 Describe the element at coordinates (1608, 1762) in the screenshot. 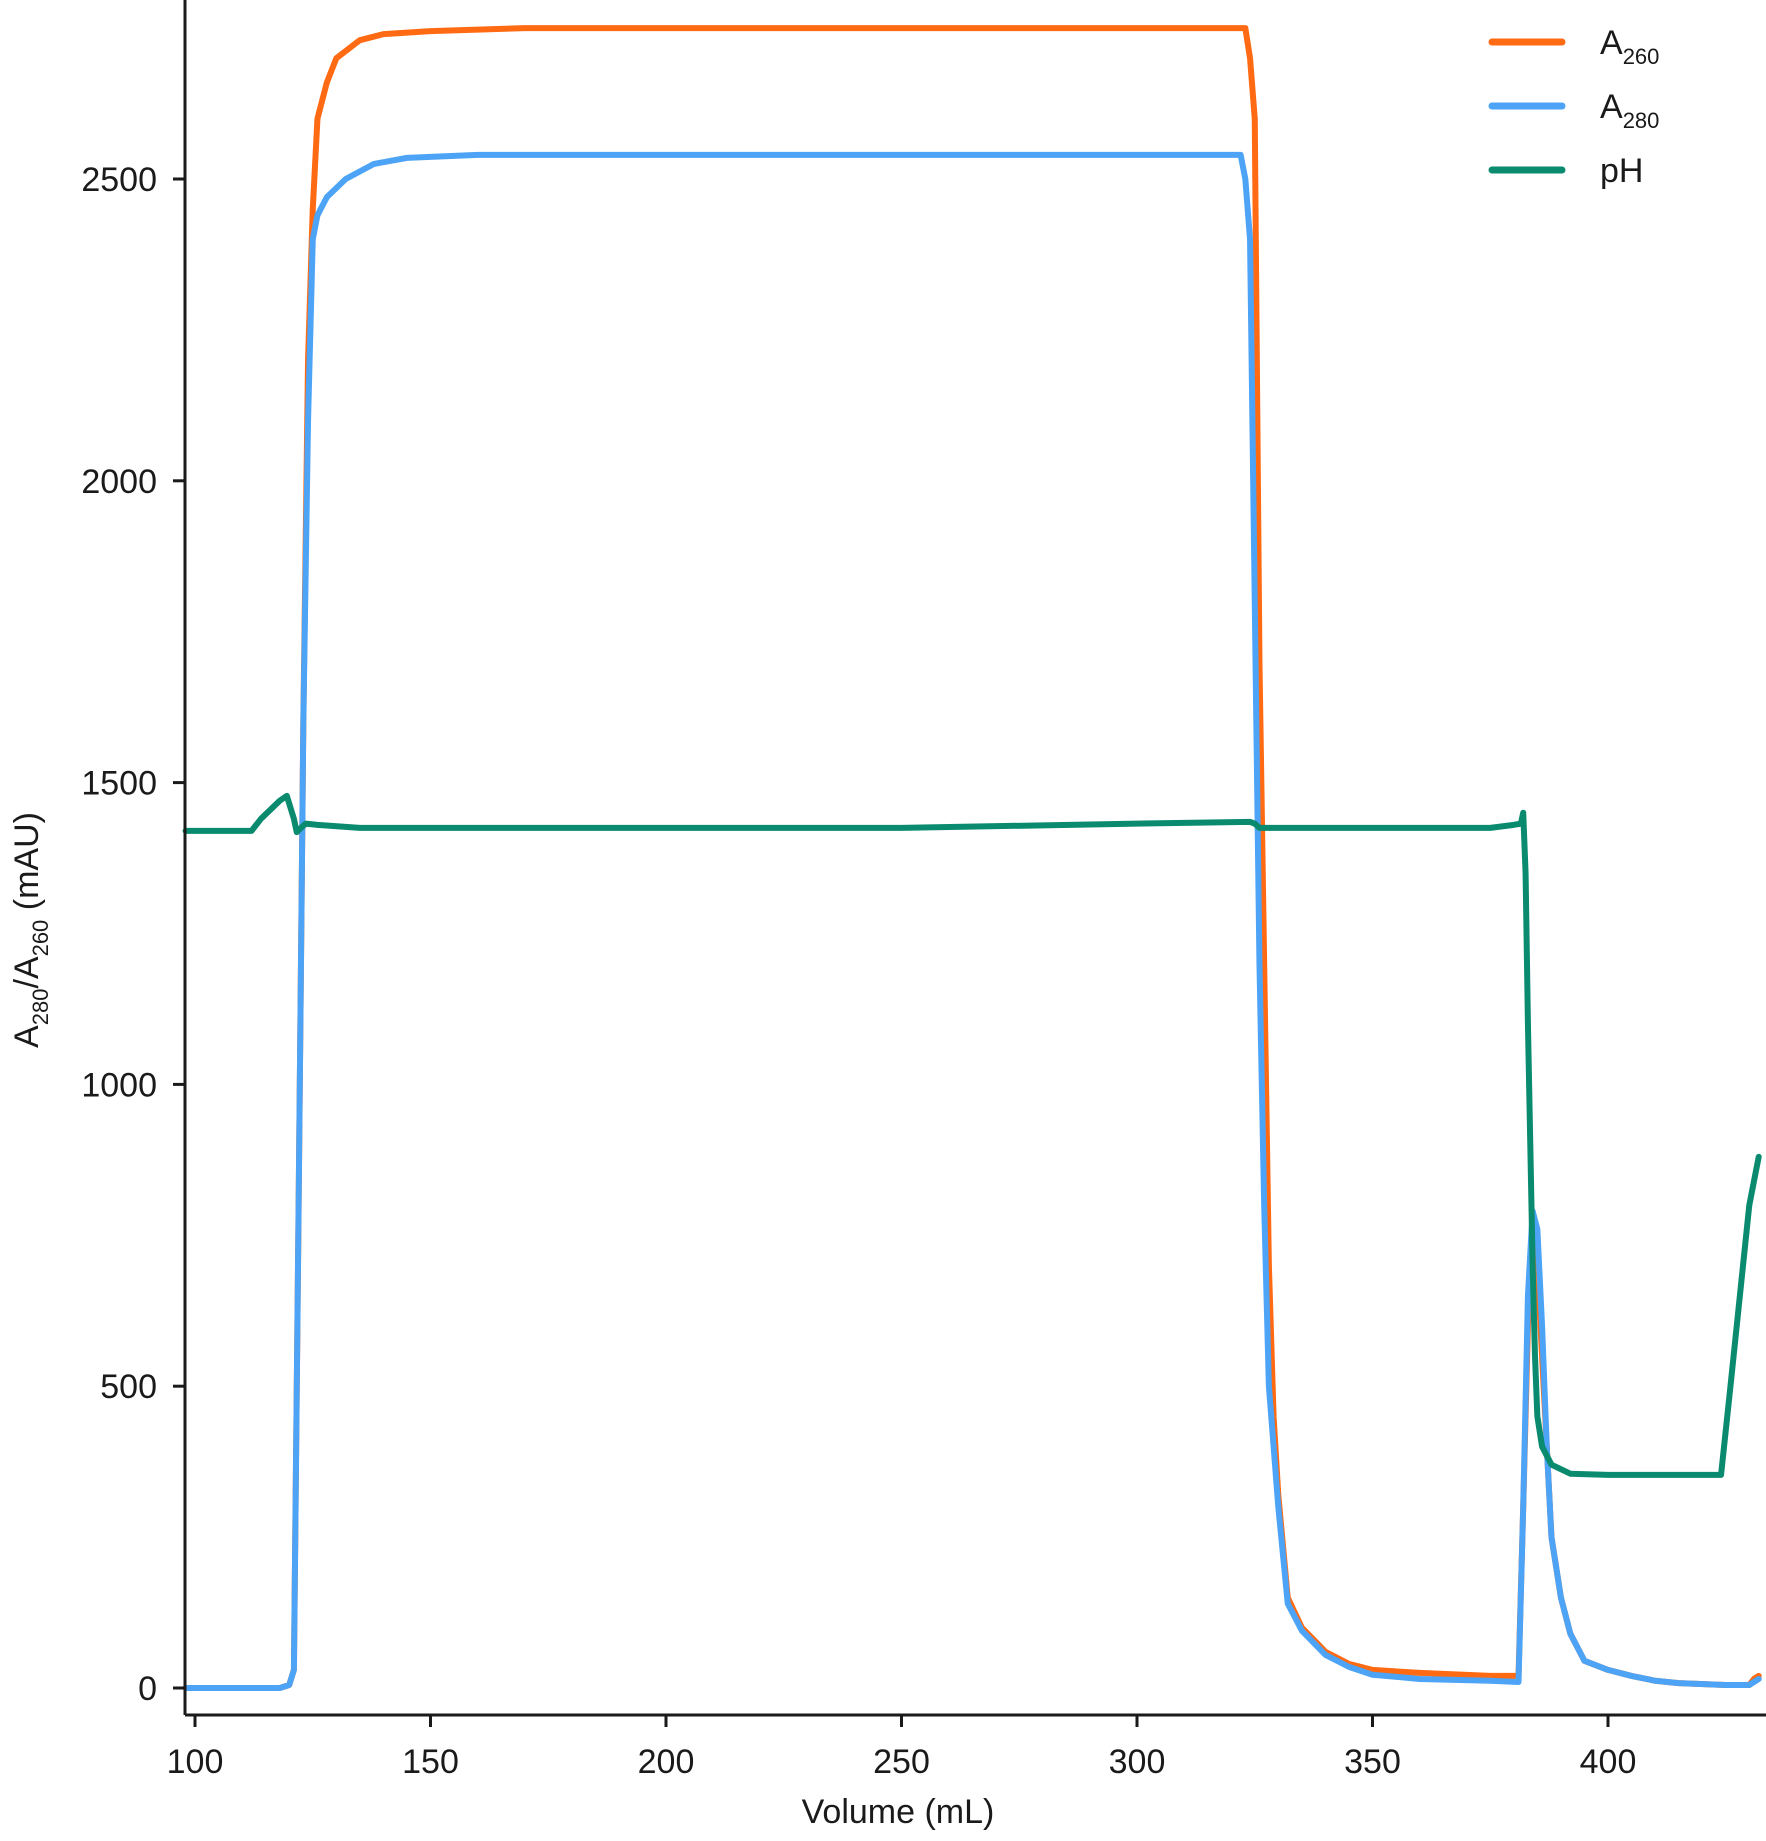

I see `x-tick-label: 400` at that location.